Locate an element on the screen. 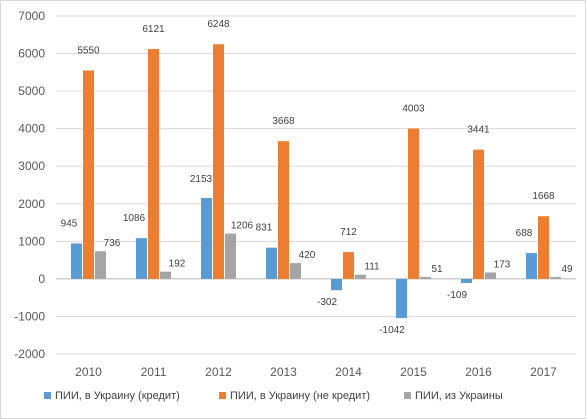 The height and width of the screenshot is (419, 586). data-label: -302 is located at coordinates (327, 302).